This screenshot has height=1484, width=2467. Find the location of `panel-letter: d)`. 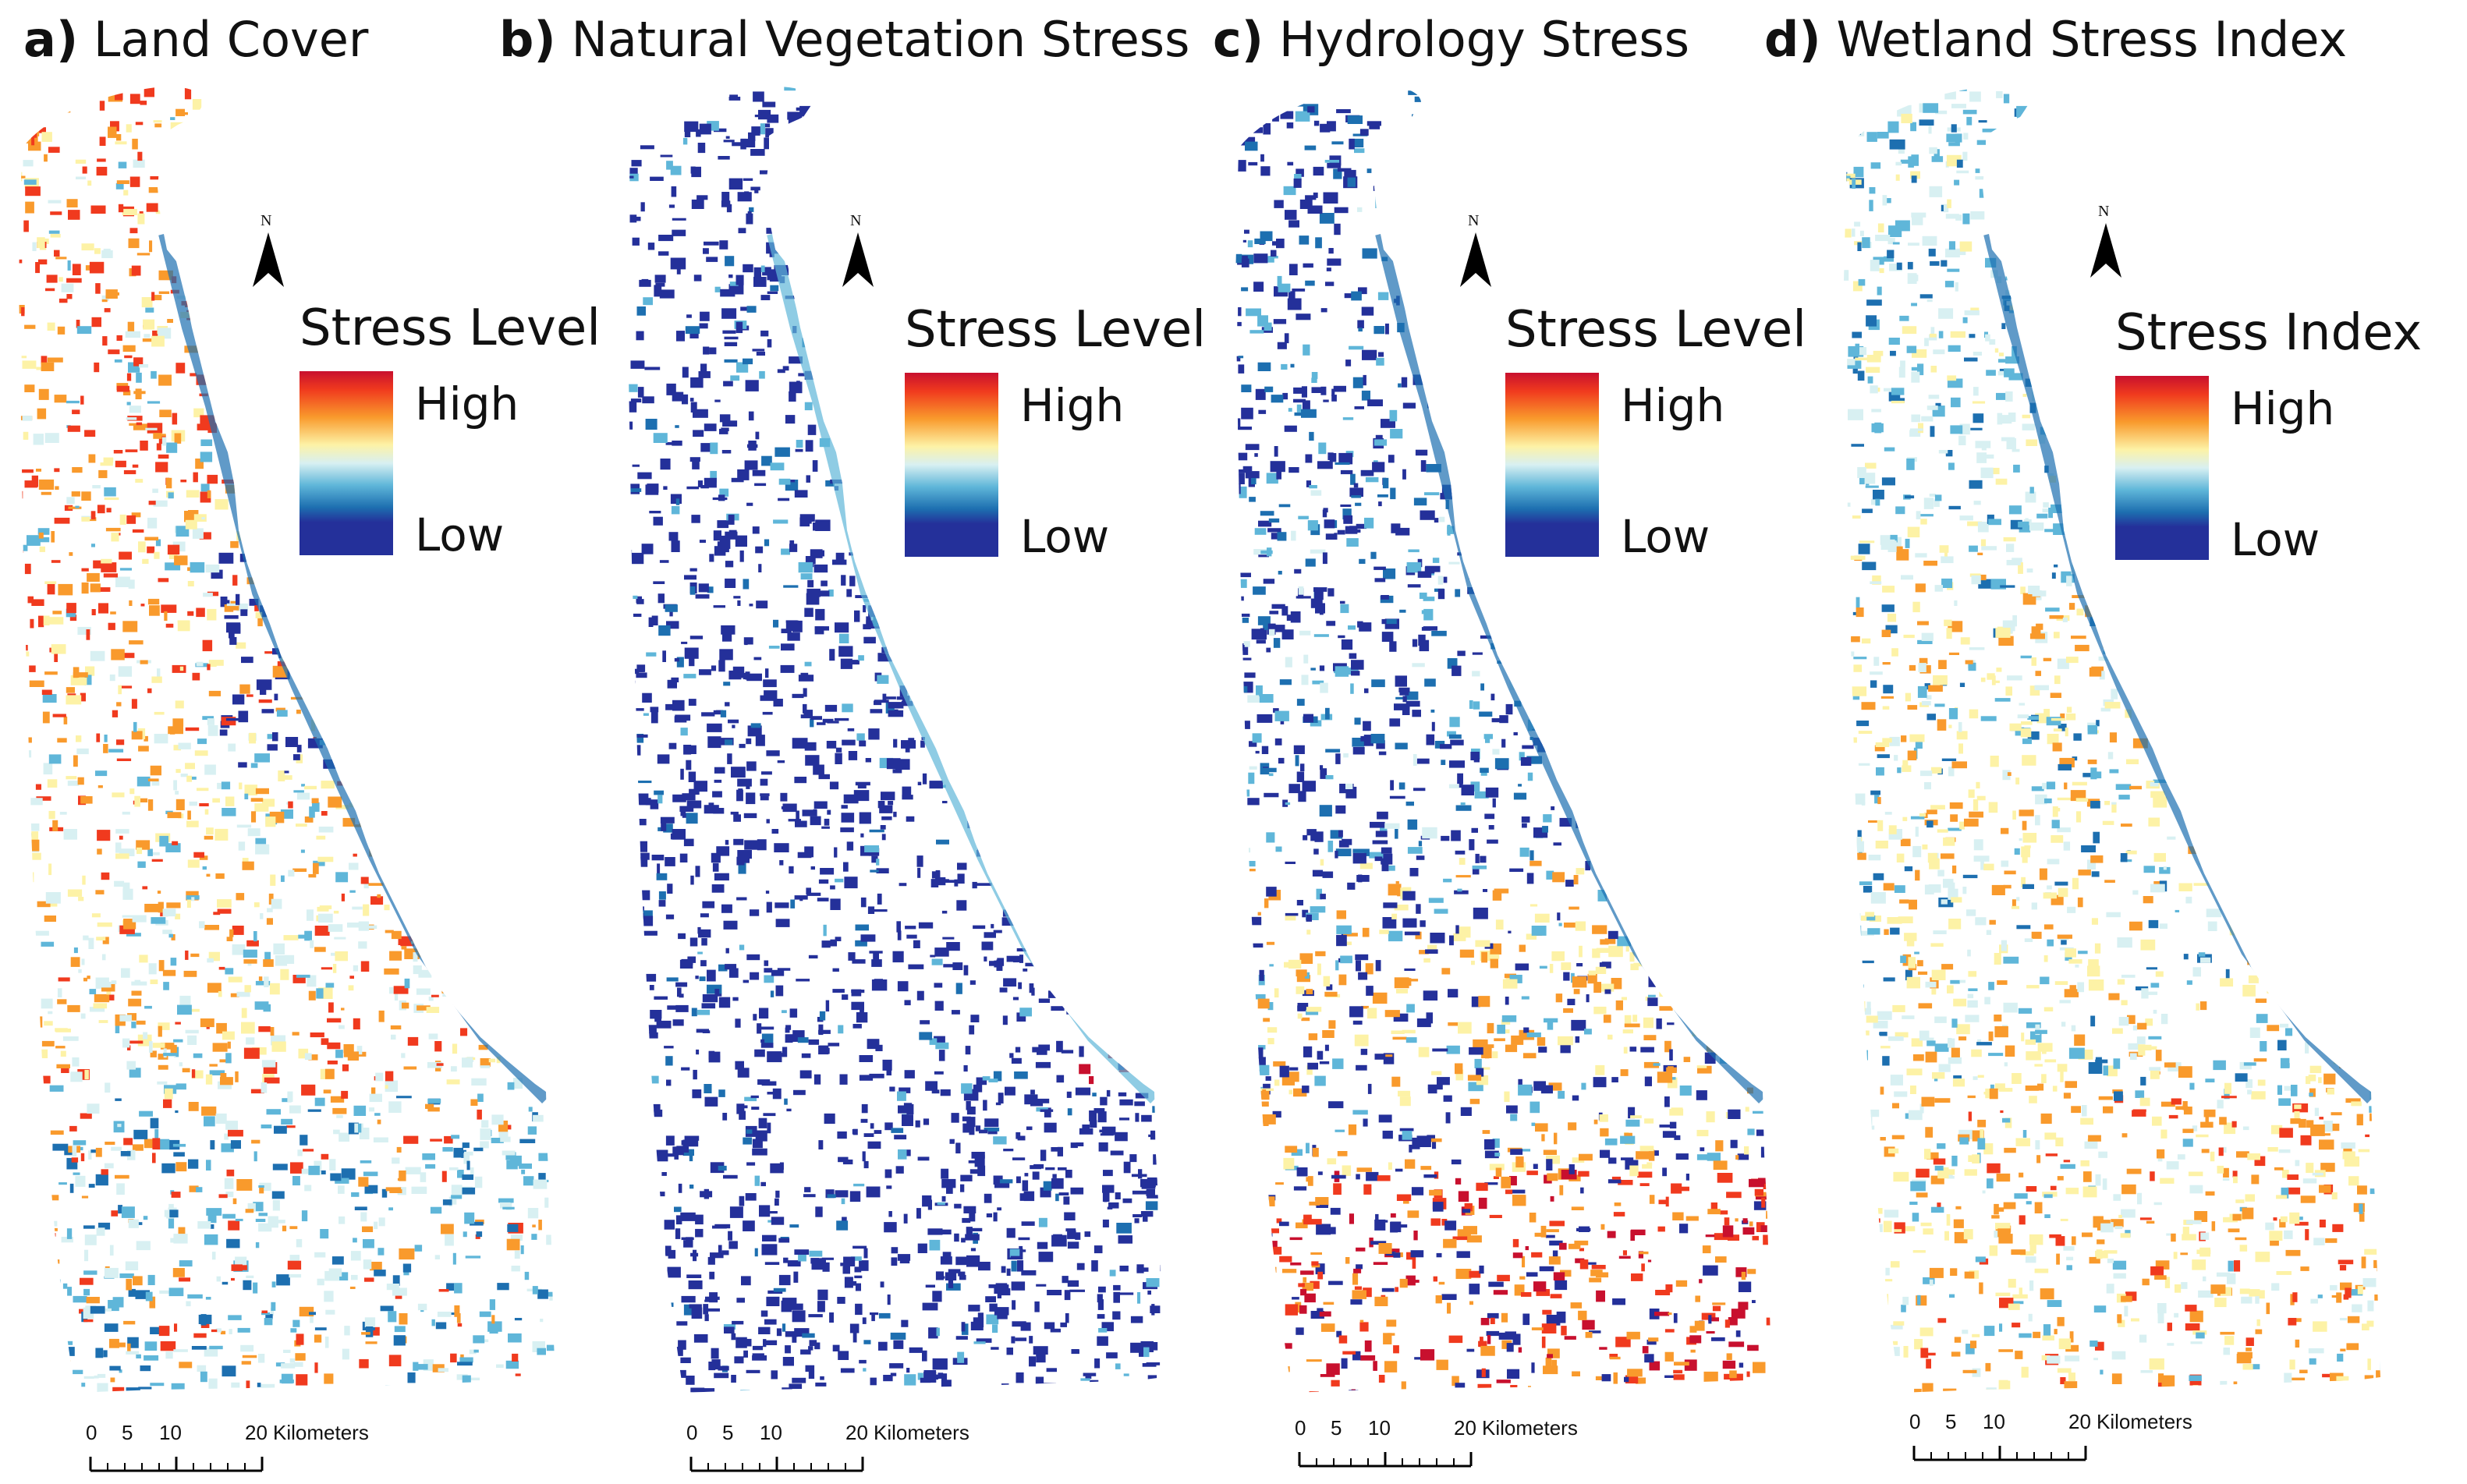

panel-letter: d) is located at coordinates (1792, 39).